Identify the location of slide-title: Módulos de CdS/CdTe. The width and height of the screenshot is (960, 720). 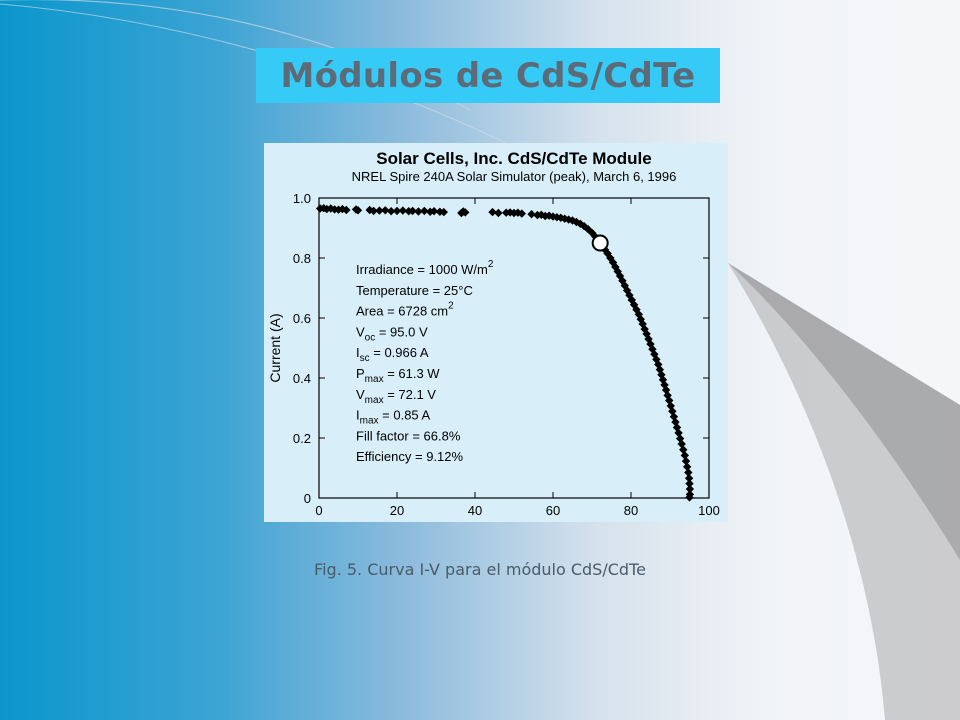
(488, 75).